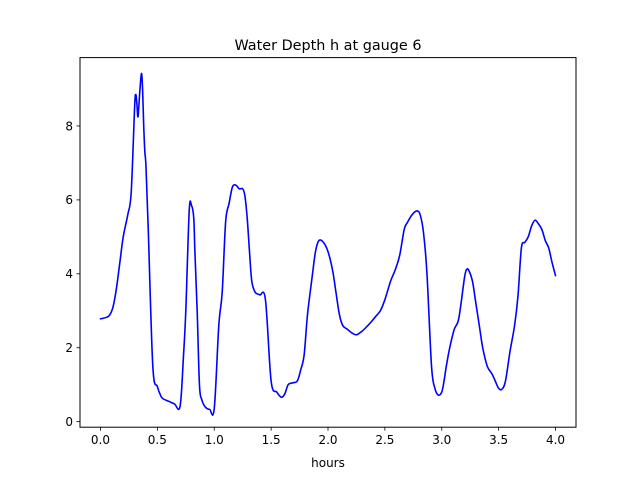 The image size is (640, 485). I want to click on x-tick-label: 1.0, so click(214, 440).